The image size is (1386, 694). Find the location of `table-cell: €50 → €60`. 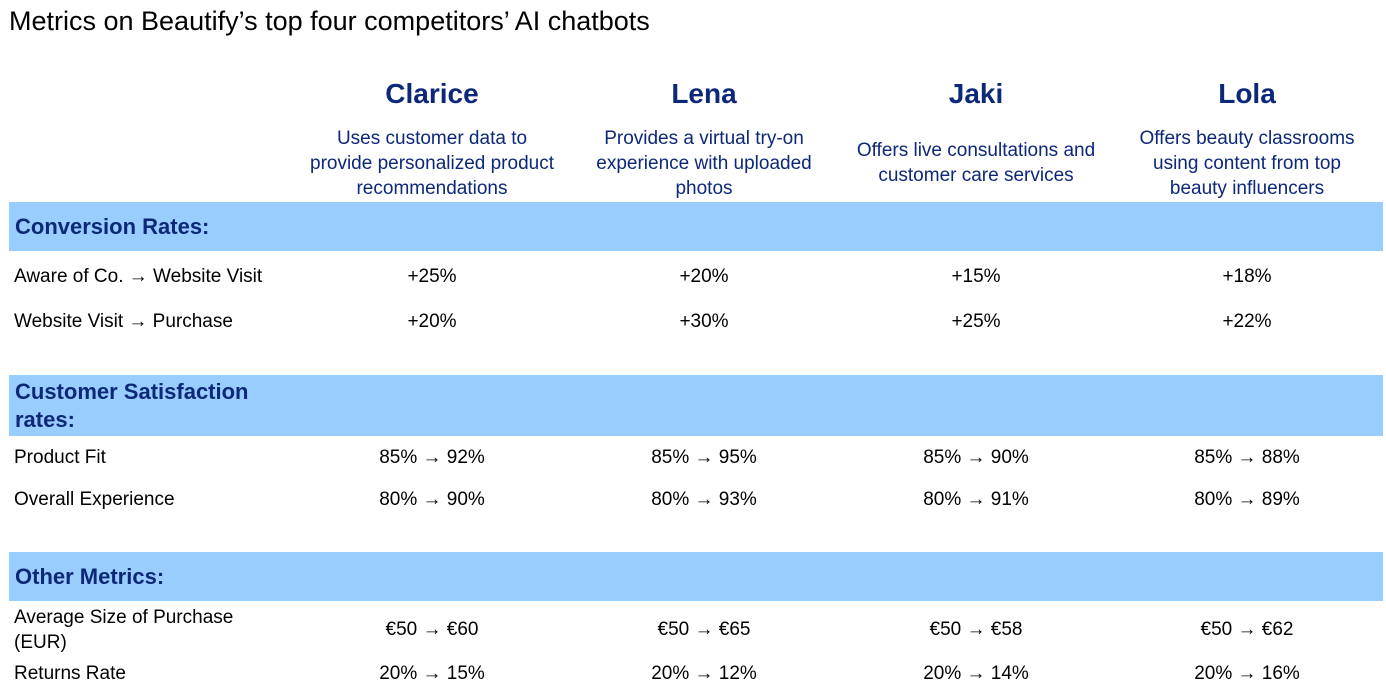

table-cell: €50 → €60 is located at coordinates (432, 629).